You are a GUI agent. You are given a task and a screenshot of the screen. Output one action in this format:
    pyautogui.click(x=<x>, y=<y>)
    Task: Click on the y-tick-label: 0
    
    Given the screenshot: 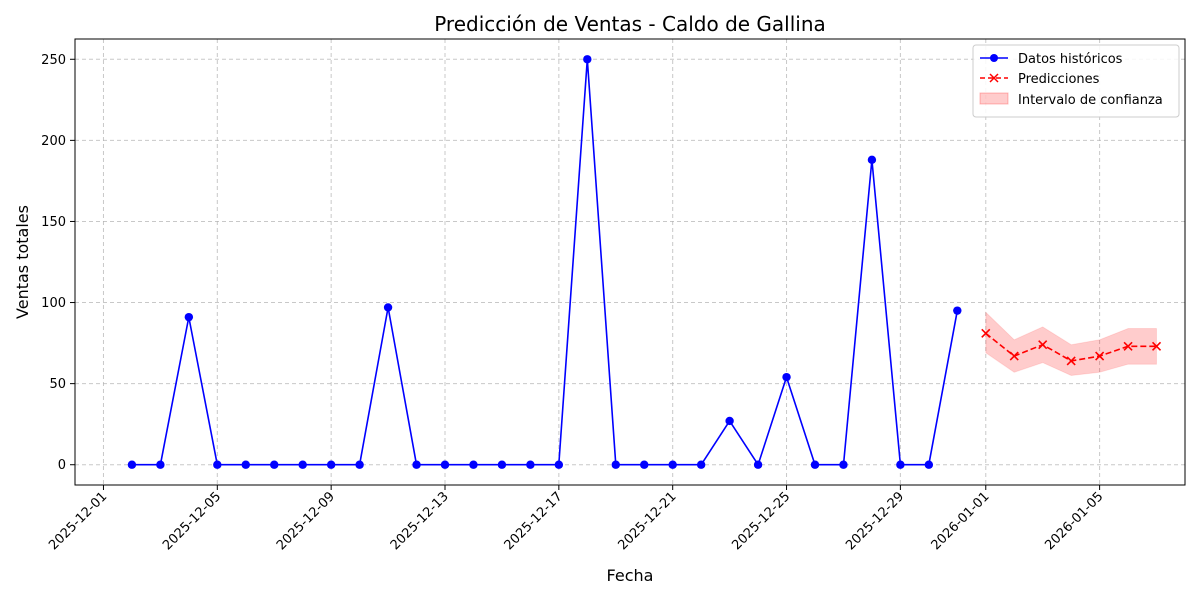 What is the action you would take?
    pyautogui.click(x=62, y=465)
    